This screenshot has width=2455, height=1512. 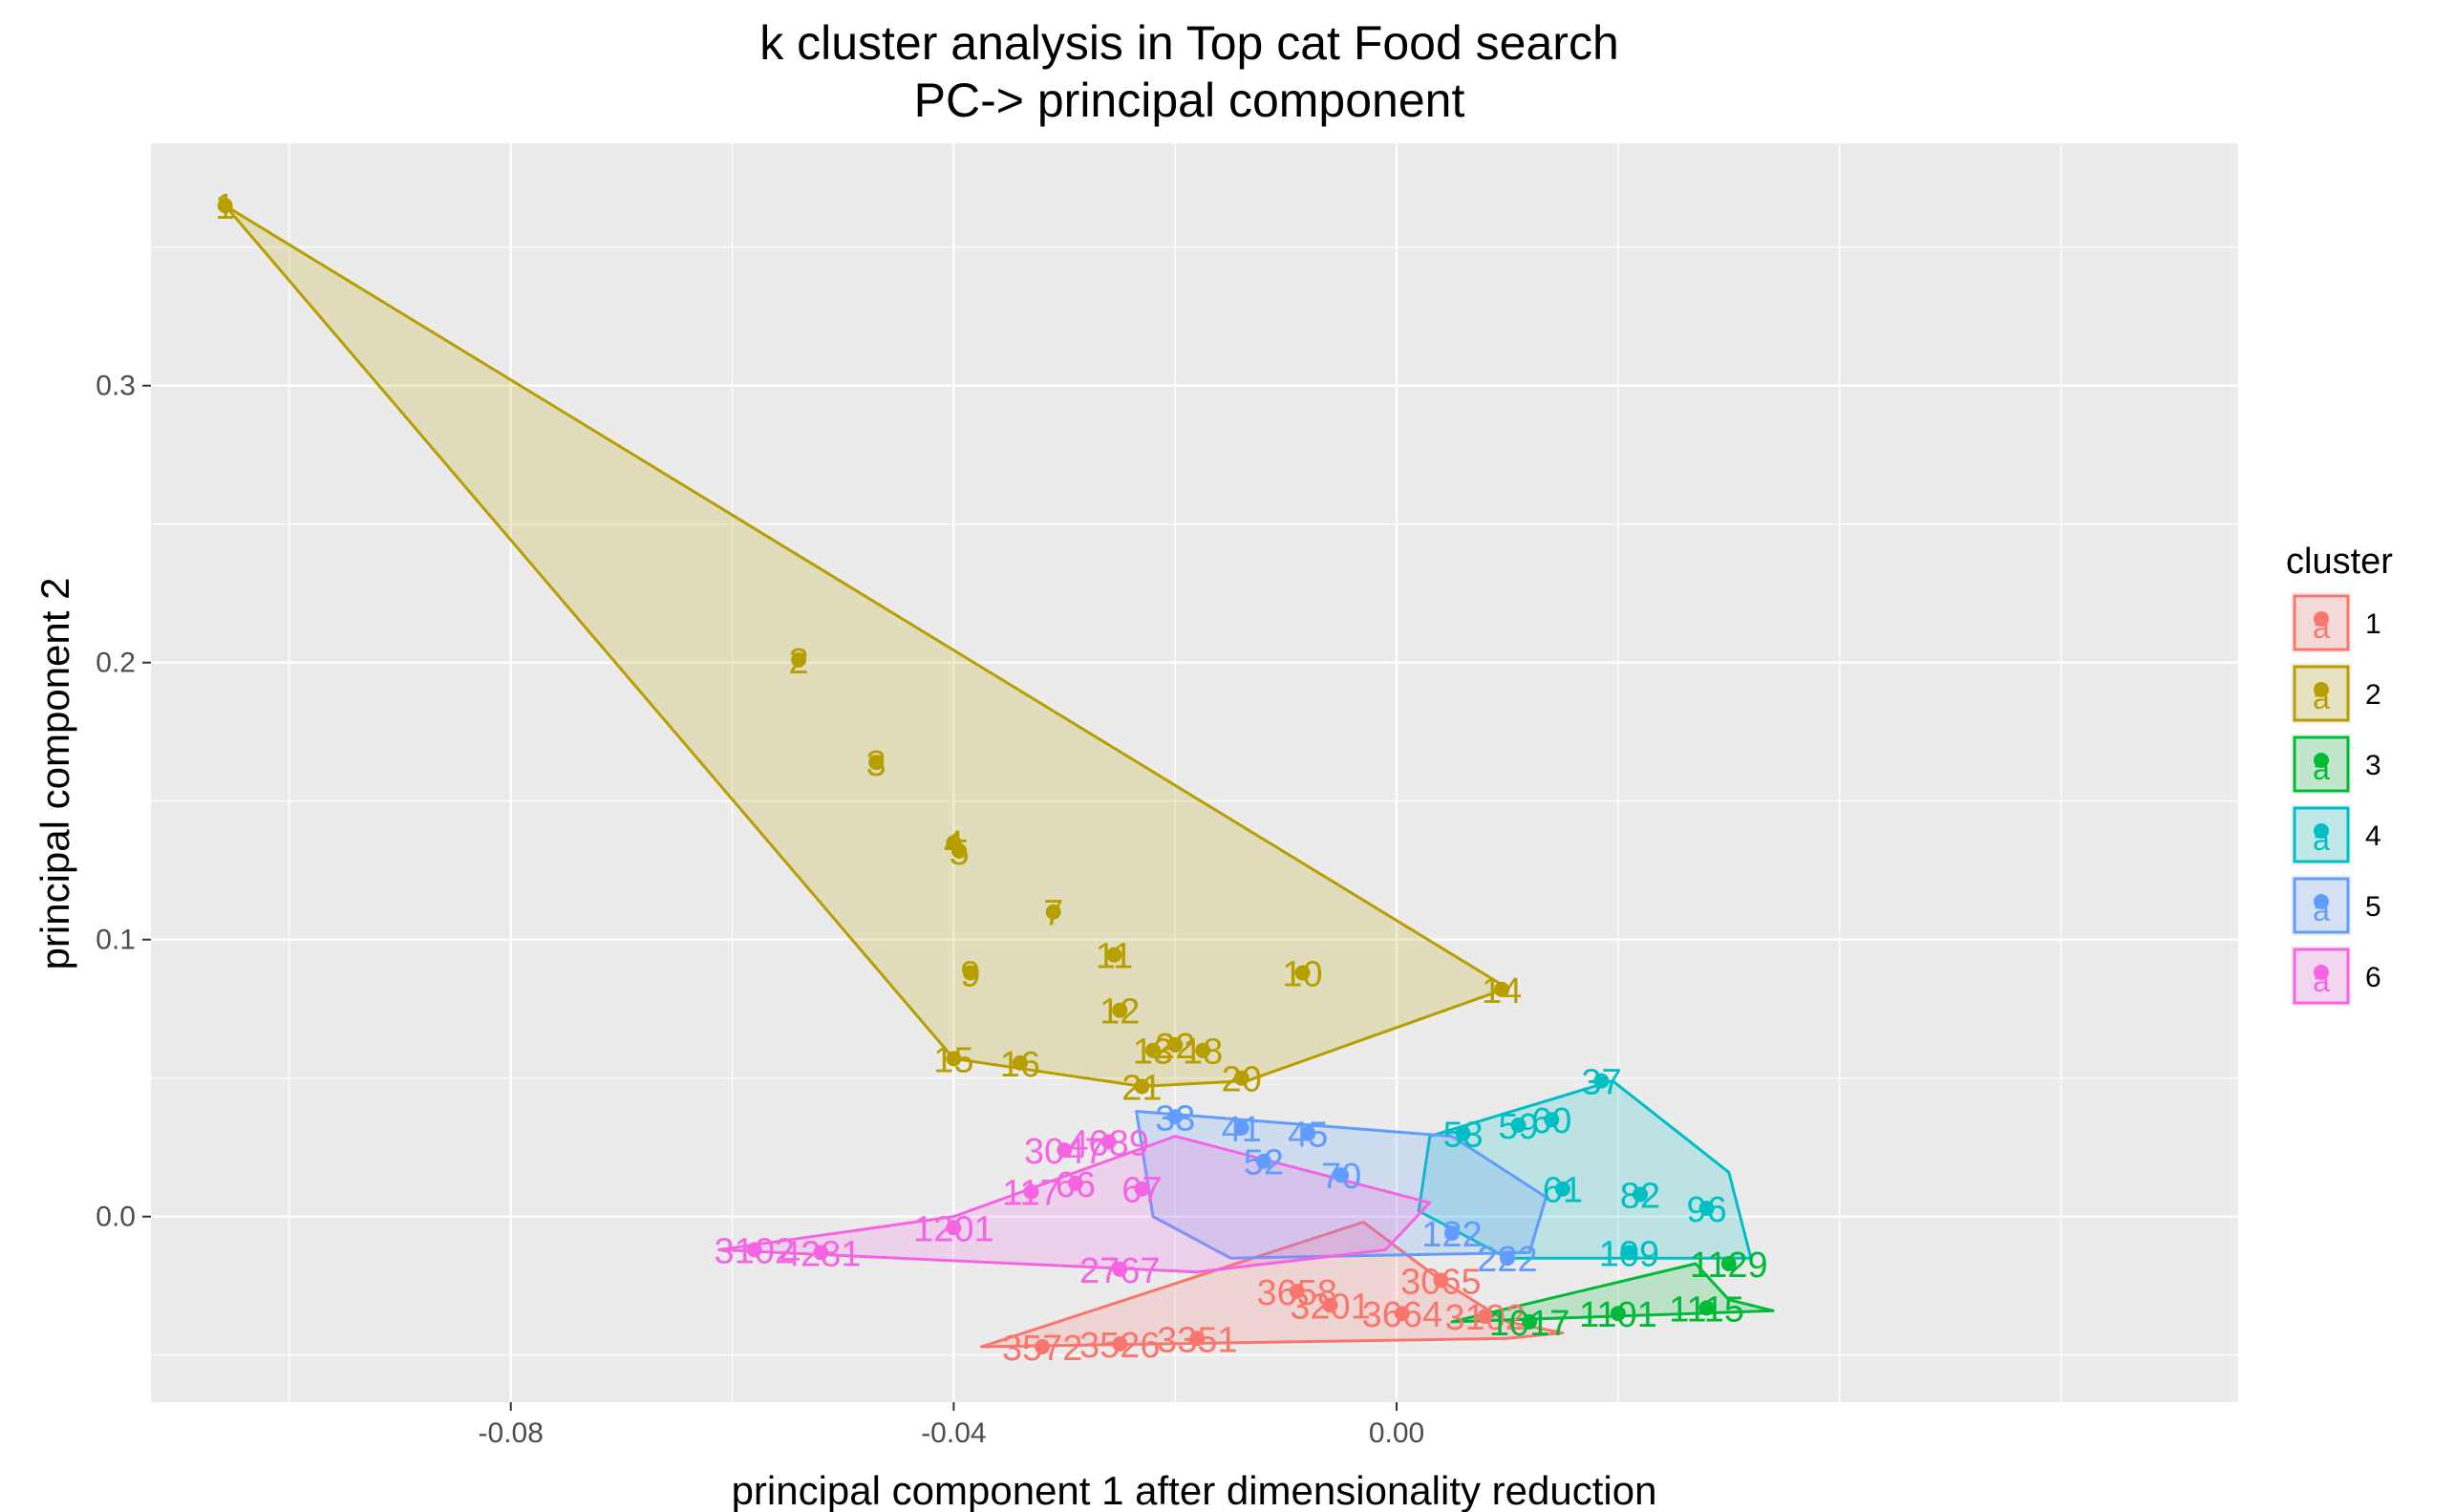 What do you see at coordinates (1729, 1266) in the screenshot?
I see `cluster-3-point-label: 1129` at bounding box center [1729, 1266].